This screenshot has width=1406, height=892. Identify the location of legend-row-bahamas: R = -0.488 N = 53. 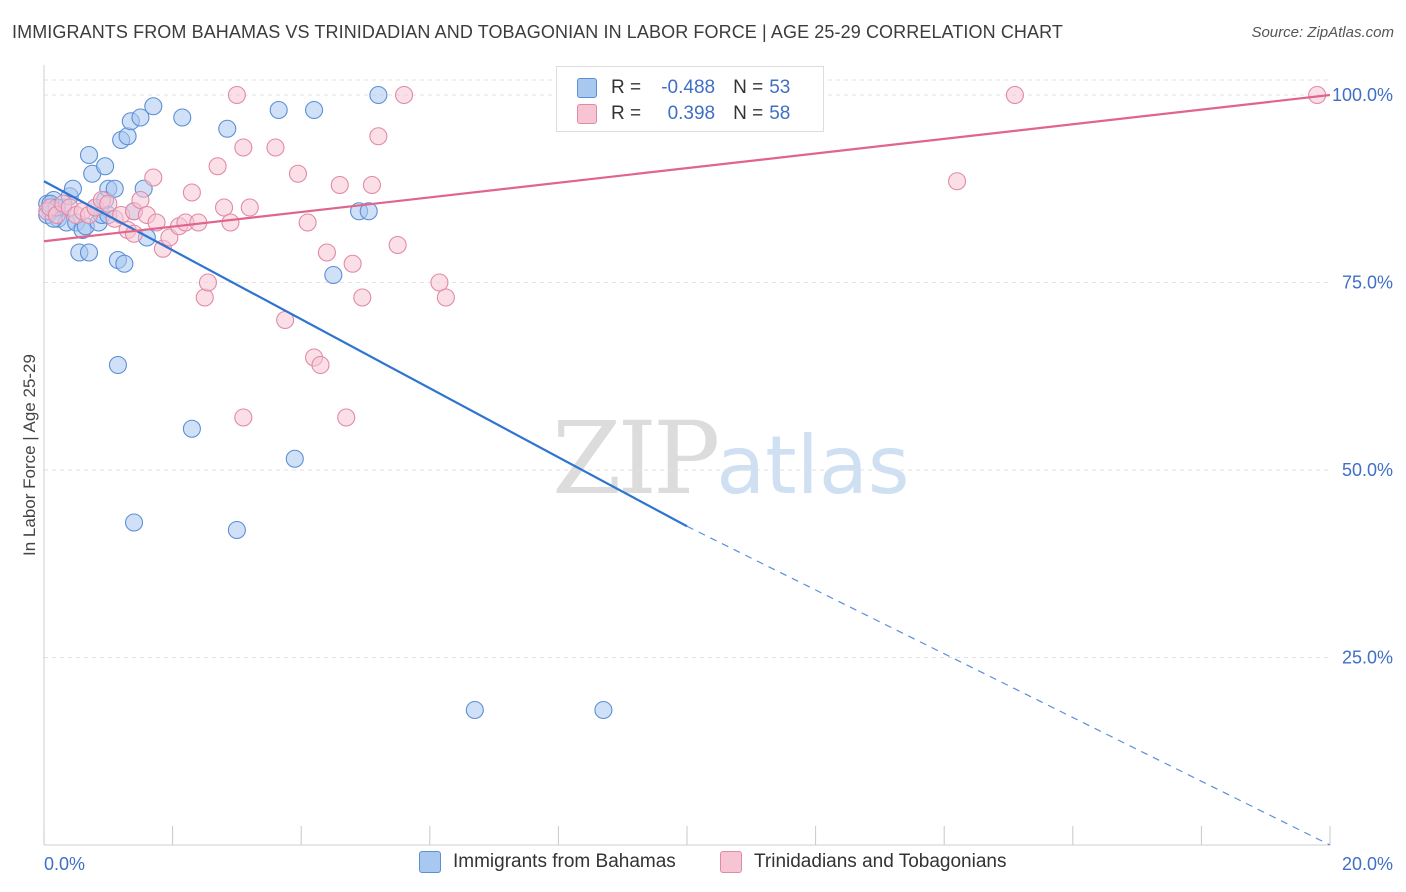
(683, 88).